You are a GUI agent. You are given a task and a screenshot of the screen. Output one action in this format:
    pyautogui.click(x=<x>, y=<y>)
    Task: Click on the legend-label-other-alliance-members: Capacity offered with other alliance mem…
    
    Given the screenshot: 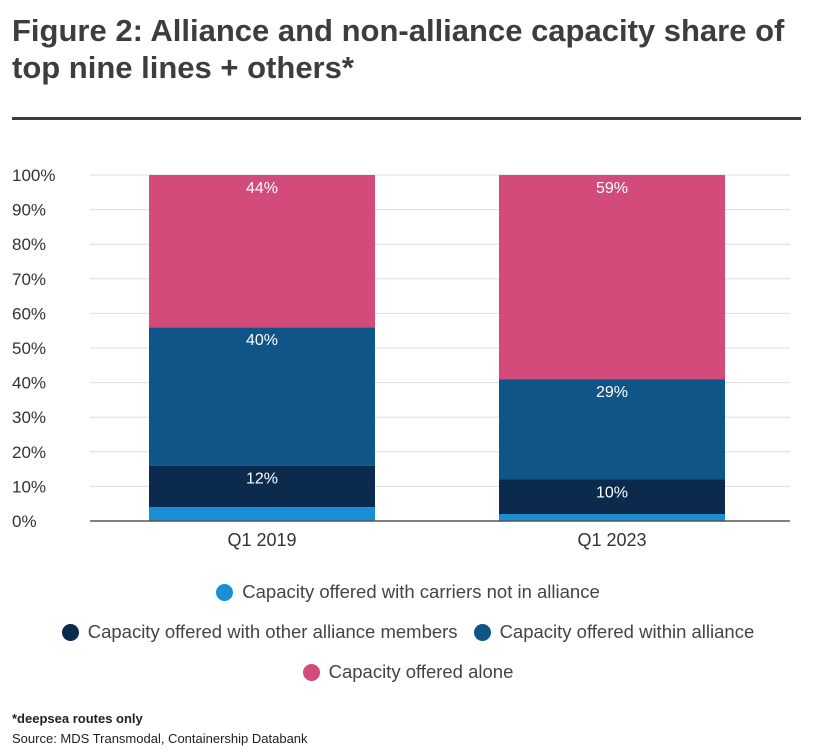 What is the action you would take?
    pyautogui.click(x=272, y=631)
    